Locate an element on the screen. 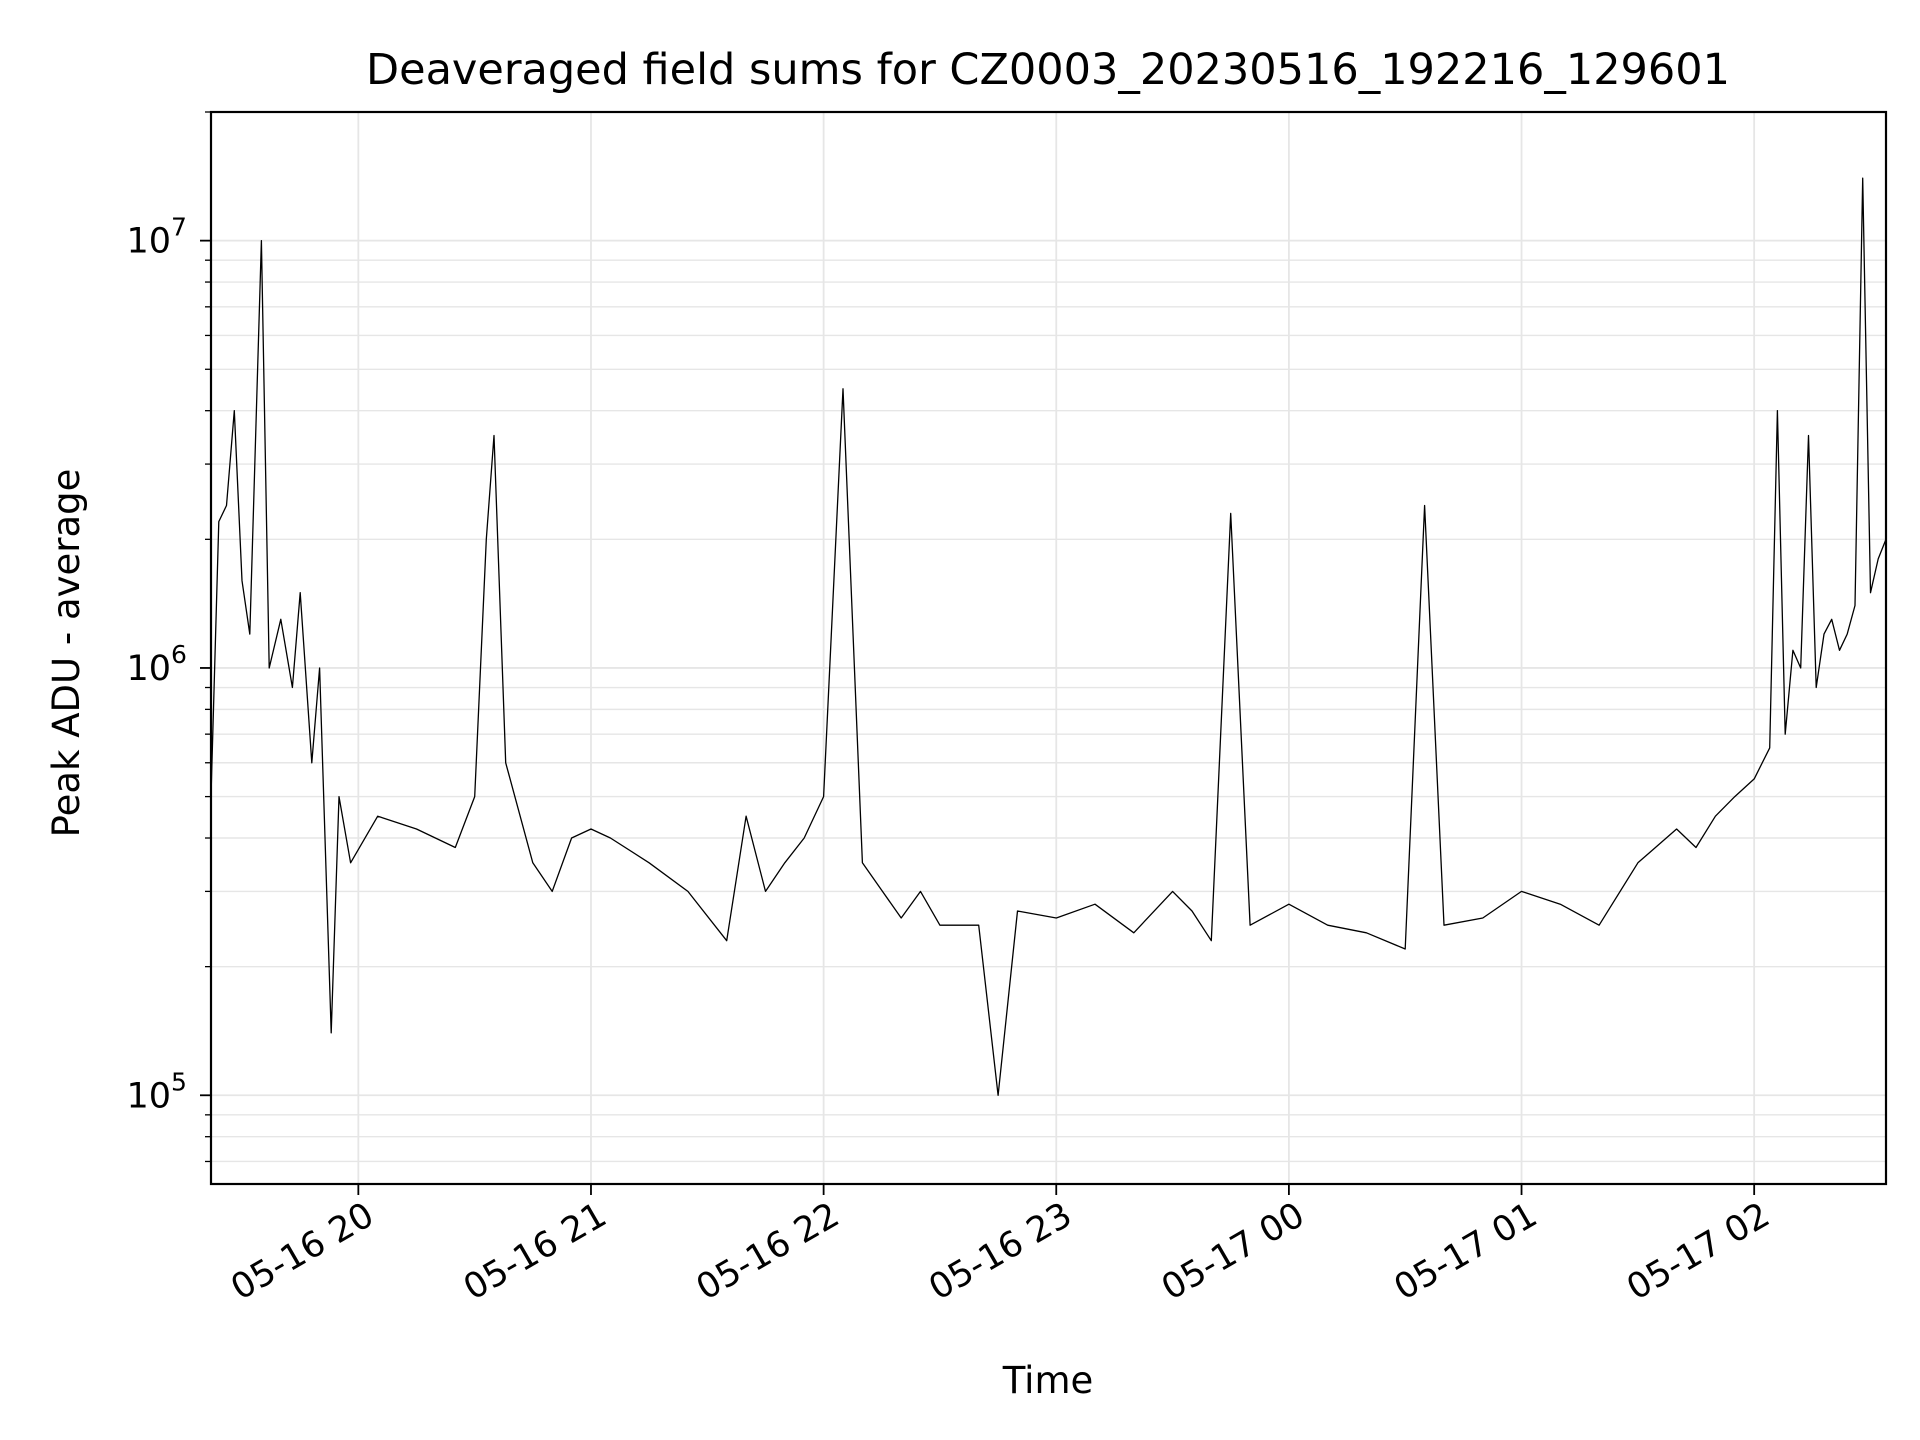 Image resolution: width=1920 pixels, height=1440 pixels. y-axis-label: Peak ADU - average is located at coordinates (66, 653).